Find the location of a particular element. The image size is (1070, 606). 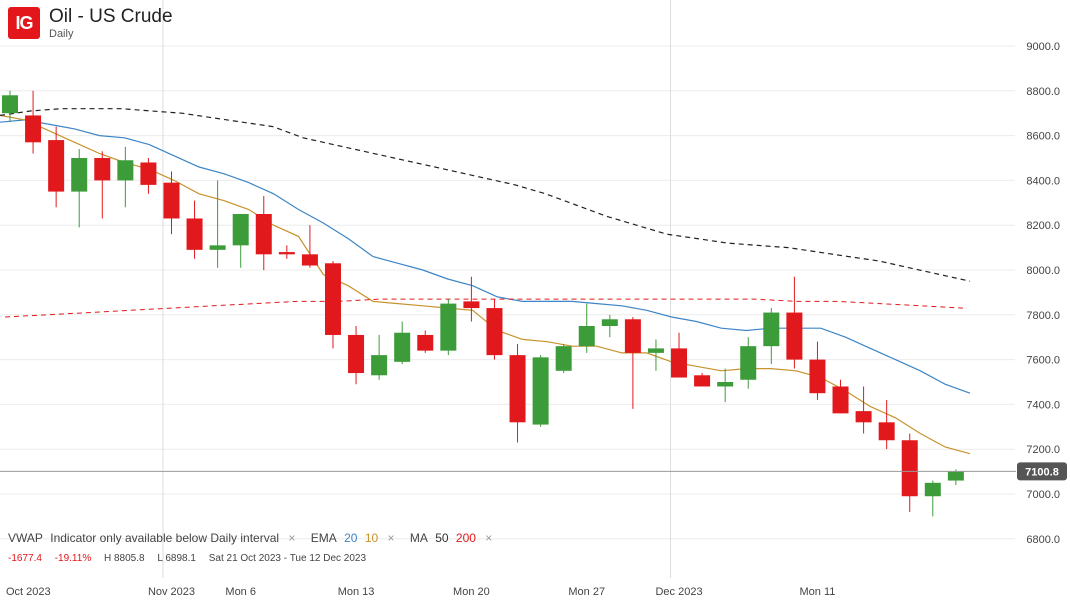

y-tick-label: 8800.0 is located at coordinates (1043, 92).